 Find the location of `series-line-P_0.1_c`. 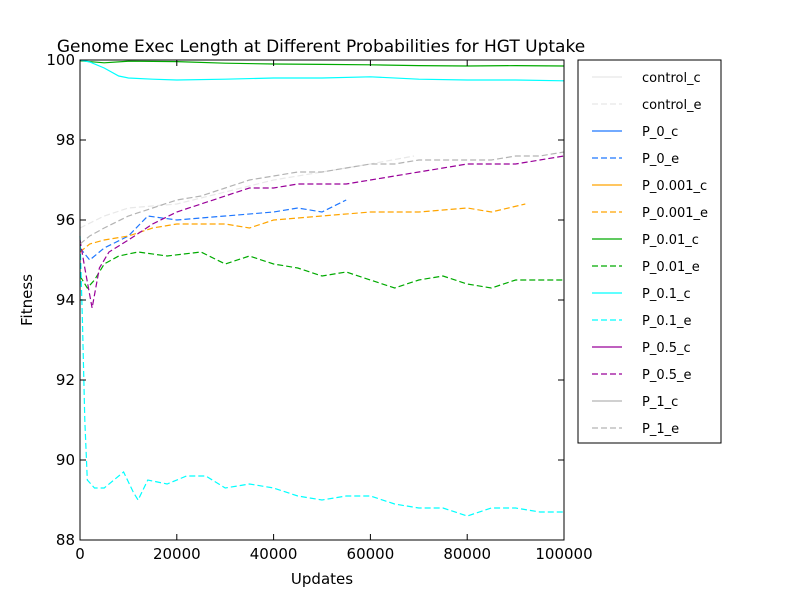

series-line-P_0.1_c is located at coordinates (322, 70).